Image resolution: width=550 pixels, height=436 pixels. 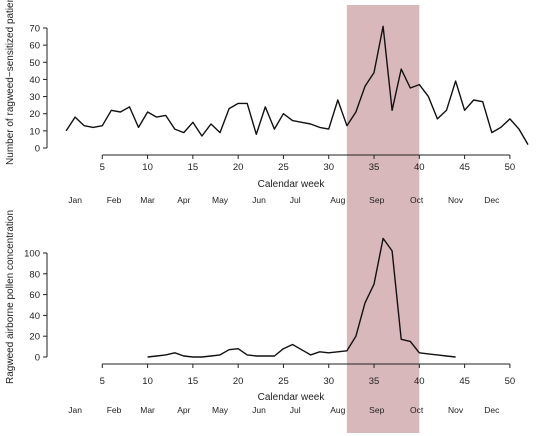 What do you see at coordinates (259, 200) in the screenshot?
I see `patients-month-label: Jun` at bounding box center [259, 200].